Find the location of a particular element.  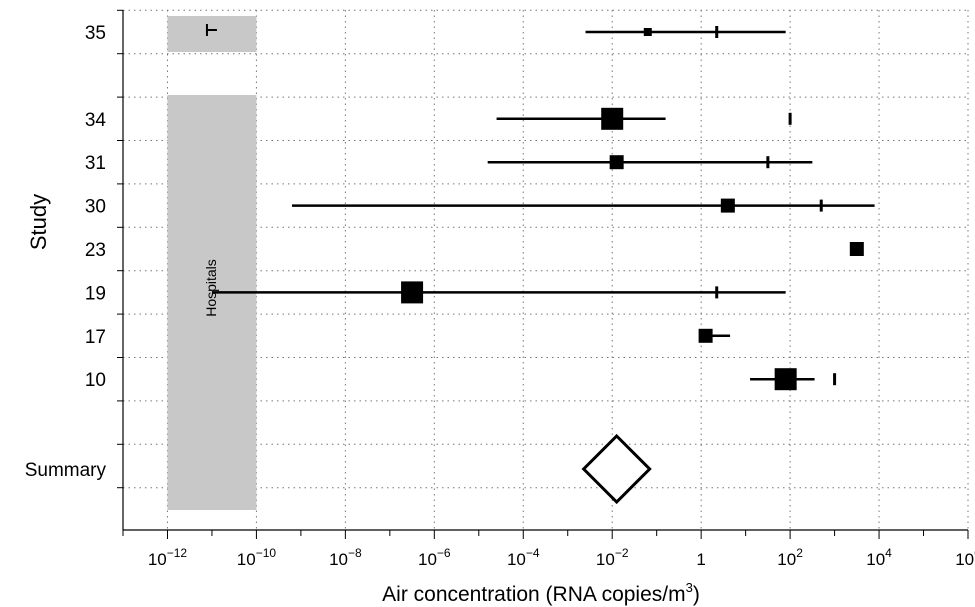

x-tick-label: 10⁻⁴ is located at coordinates (523, 557).